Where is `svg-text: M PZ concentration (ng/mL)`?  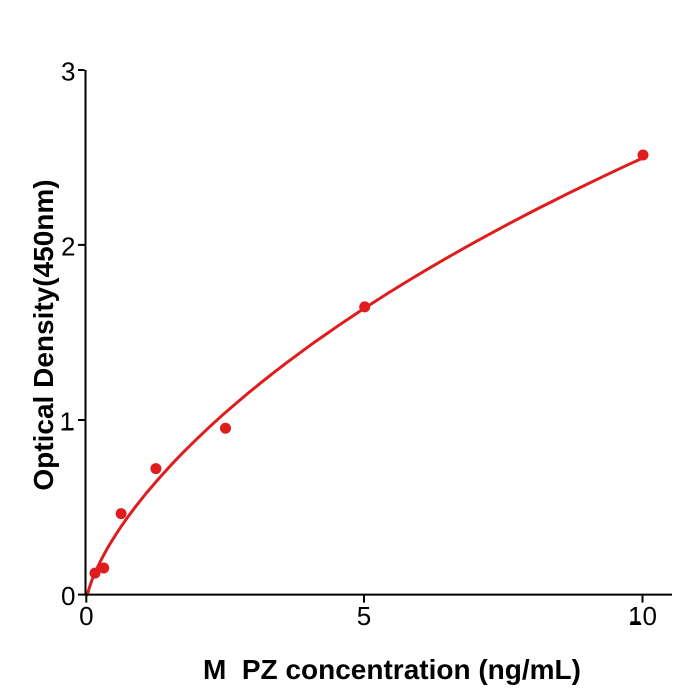
svg-text: M PZ concentration (ng/mL) is located at coordinates (392, 669).